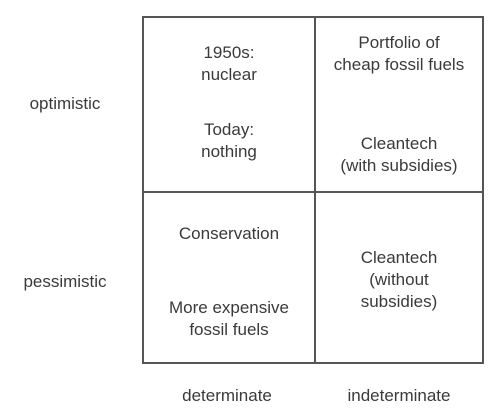 The height and width of the screenshot is (417, 500). I want to click on cell-line: 1950s:, so click(229, 52).